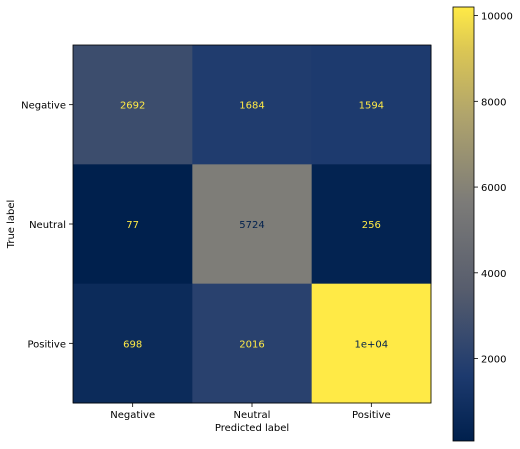  What do you see at coordinates (497, 17) in the screenshot?
I see `colorbar-tick-label: 10000` at bounding box center [497, 17].